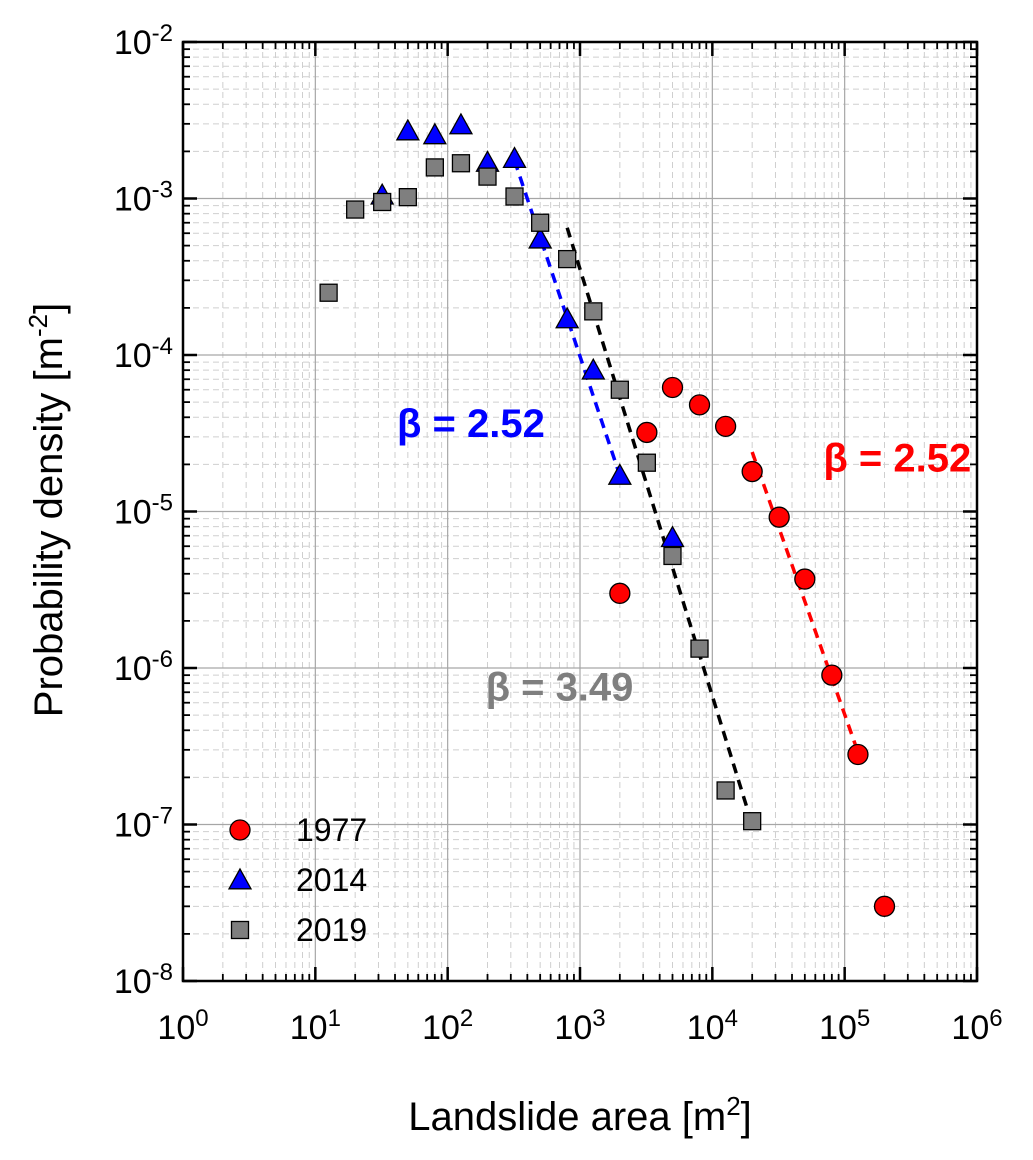 This screenshot has height=1160, width=1033. What do you see at coordinates (240, 830) in the screenshot?
I see `legend-marker-1977` at bounding box center [240, 830].